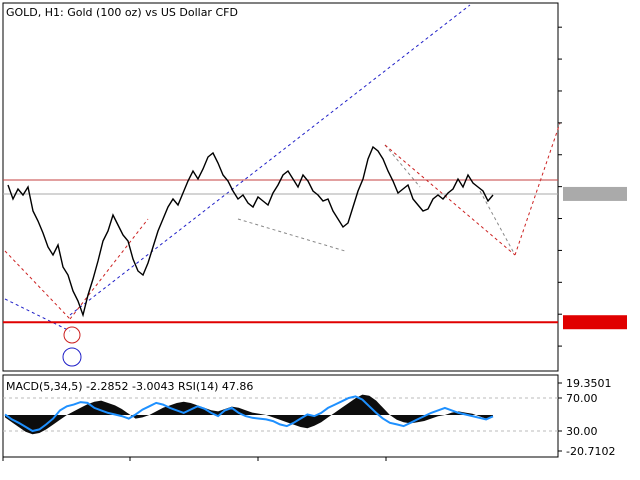  Describe the element at coordinates (122, 12) in the screenshot. I see `chart-title: GOLD, H1: Gold (100 oz) vs US Dollar CFD` at that location.